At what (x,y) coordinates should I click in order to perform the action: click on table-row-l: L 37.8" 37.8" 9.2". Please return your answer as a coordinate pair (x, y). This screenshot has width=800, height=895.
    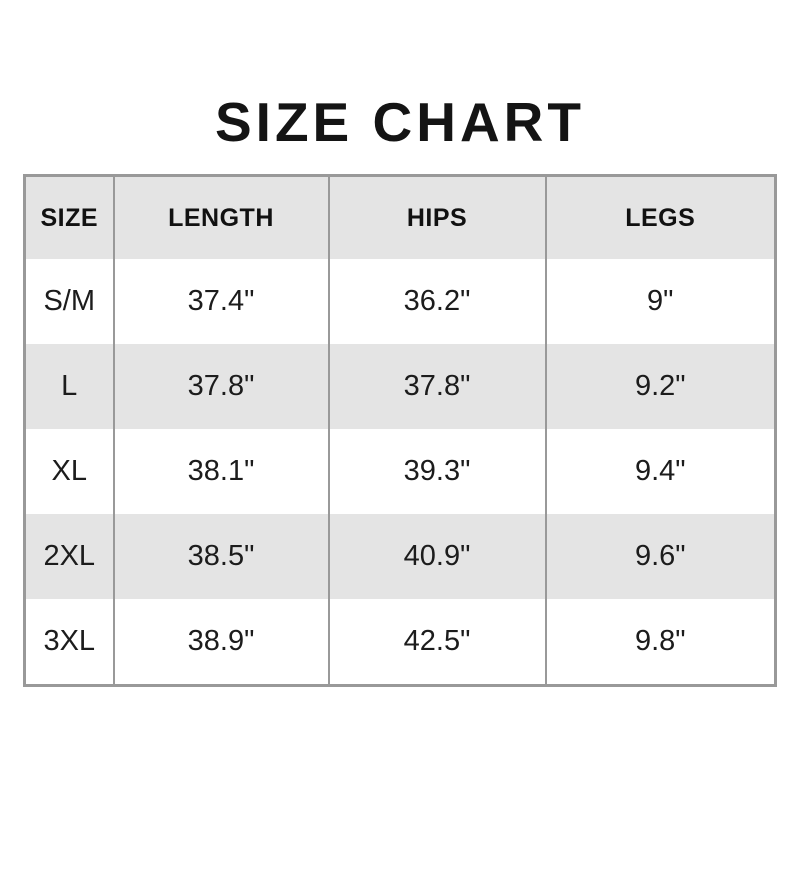
    Looking at the image, I should click on (400, 386).